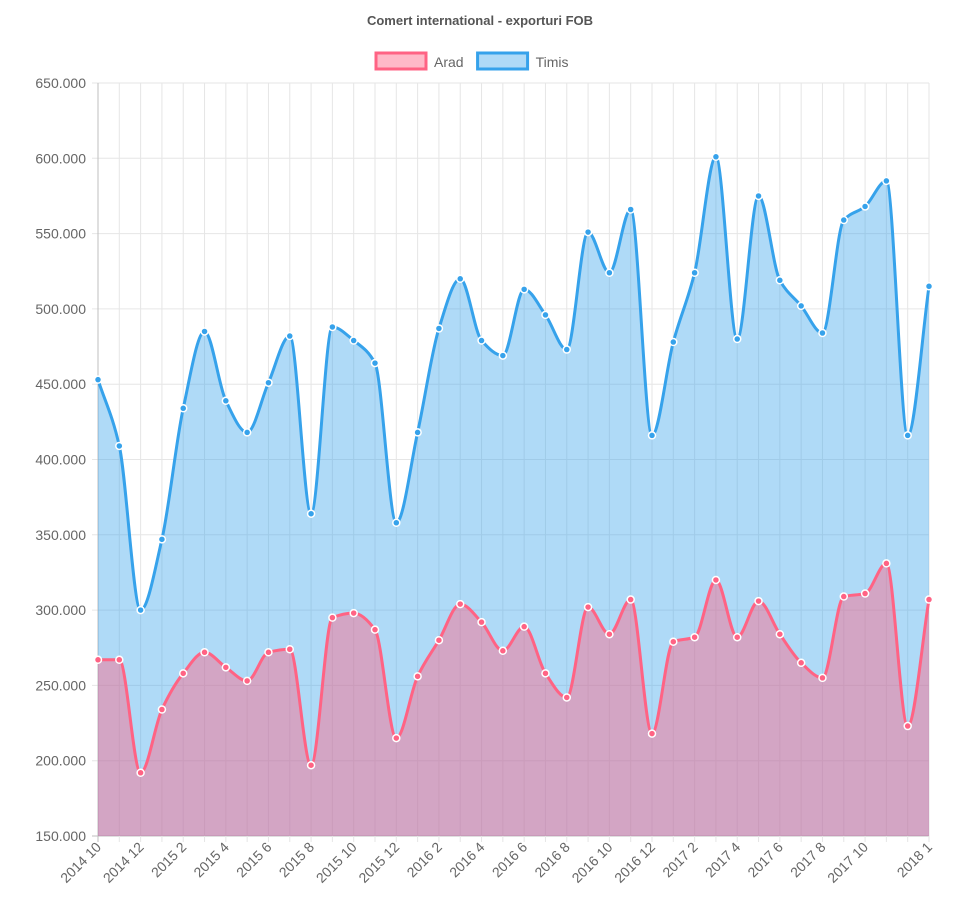  I want to click on x-tick-label: 2017 6, so click(765, 860).